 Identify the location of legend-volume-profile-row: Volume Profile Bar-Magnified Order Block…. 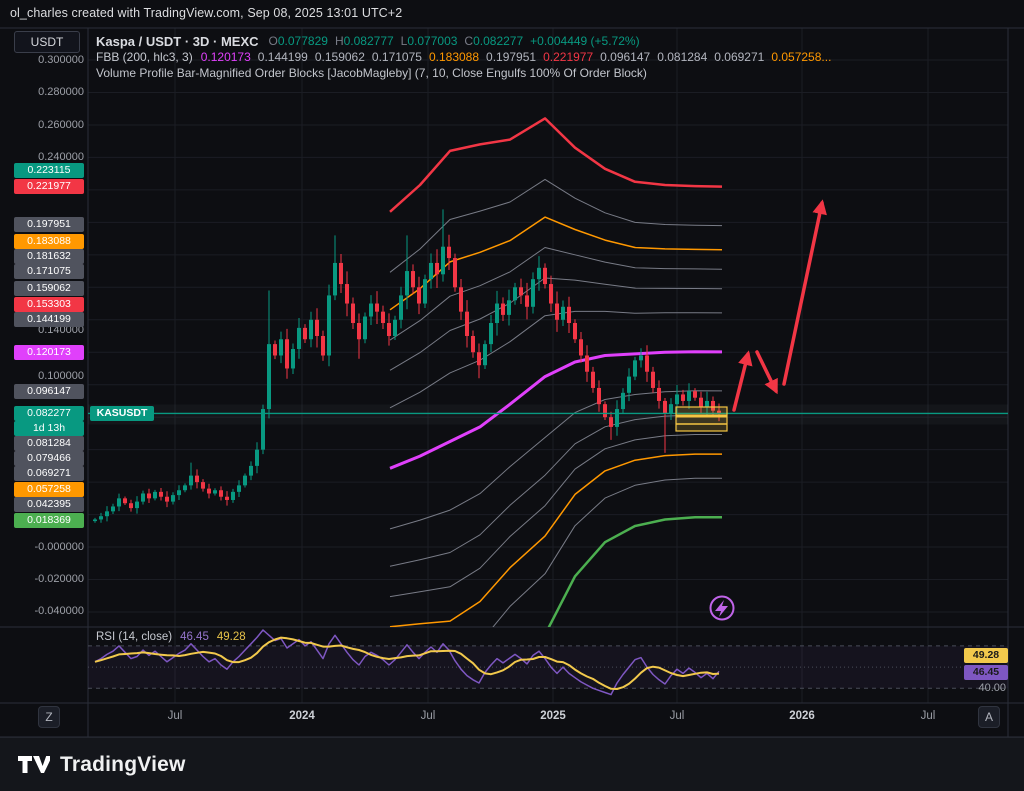
(467, 73).